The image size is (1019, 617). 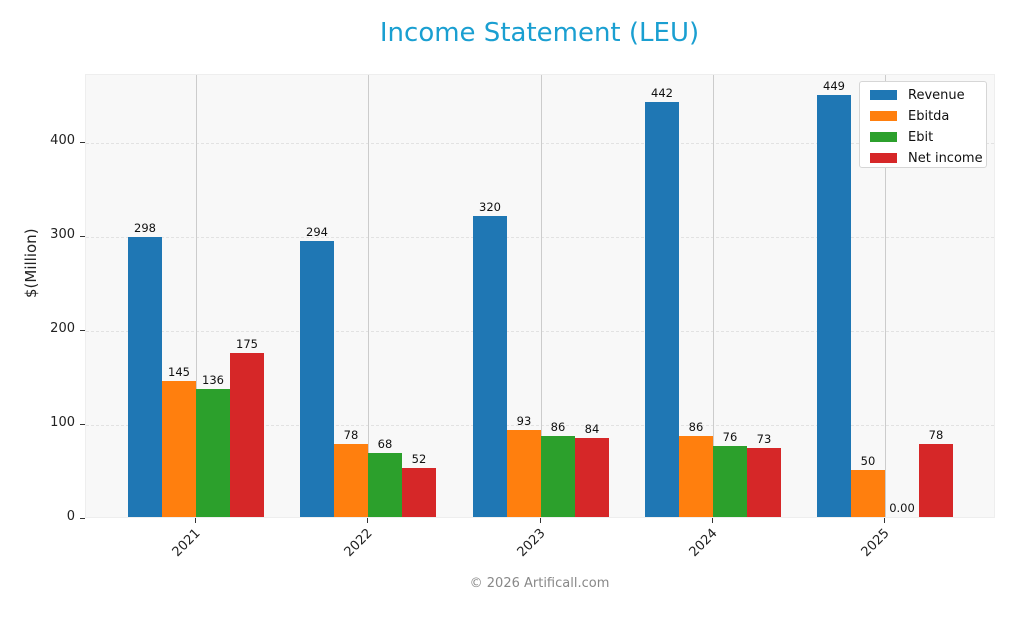 What do you see at coordinates (317, 378) in the screenshot?
I see `bar-revenue-2022` at bounding box center [317, 378].